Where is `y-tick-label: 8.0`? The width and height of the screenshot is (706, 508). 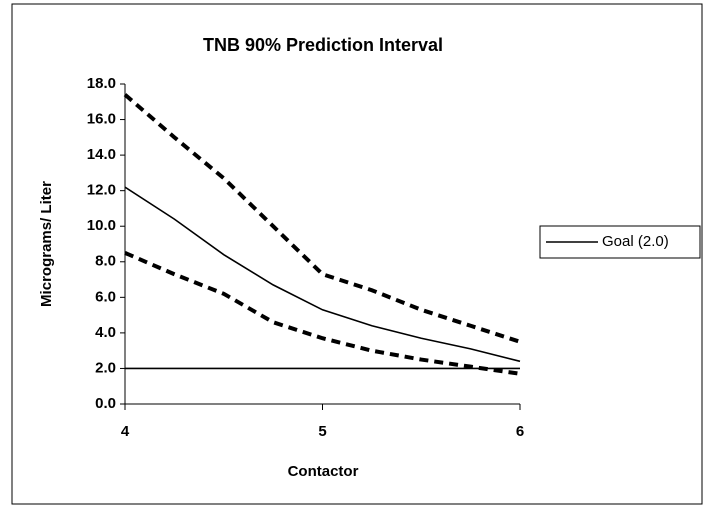 y-tick-label: 8.0 is located at coordinates (105, 261).